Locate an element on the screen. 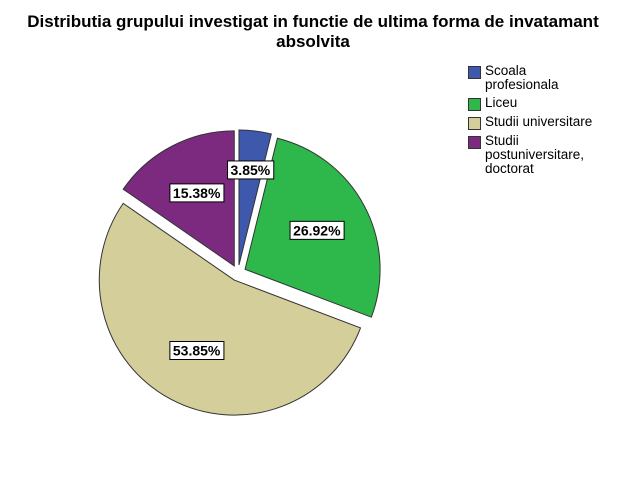  legend-item: Studii universitare is located at coordinates (530, 122).